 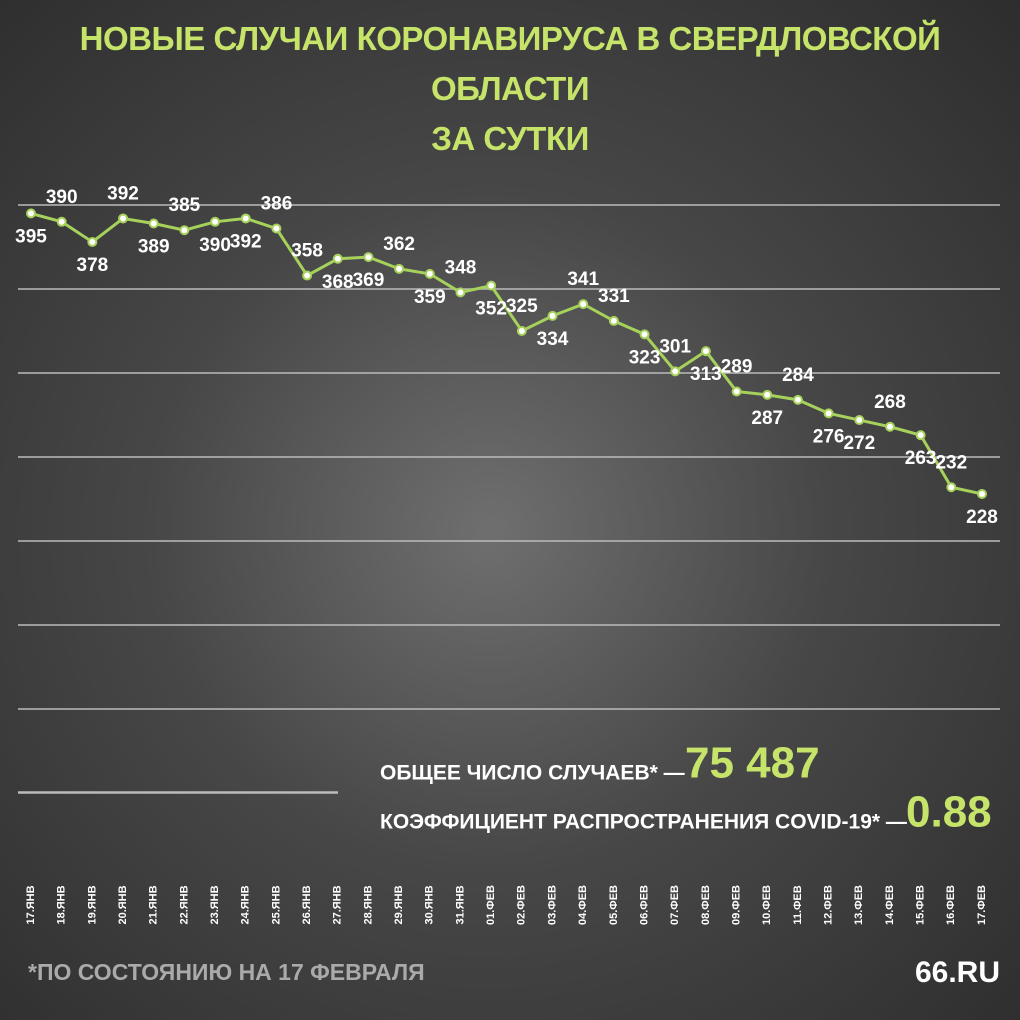 I want to click on total-value: 75 487, so click(x=752, y=763).